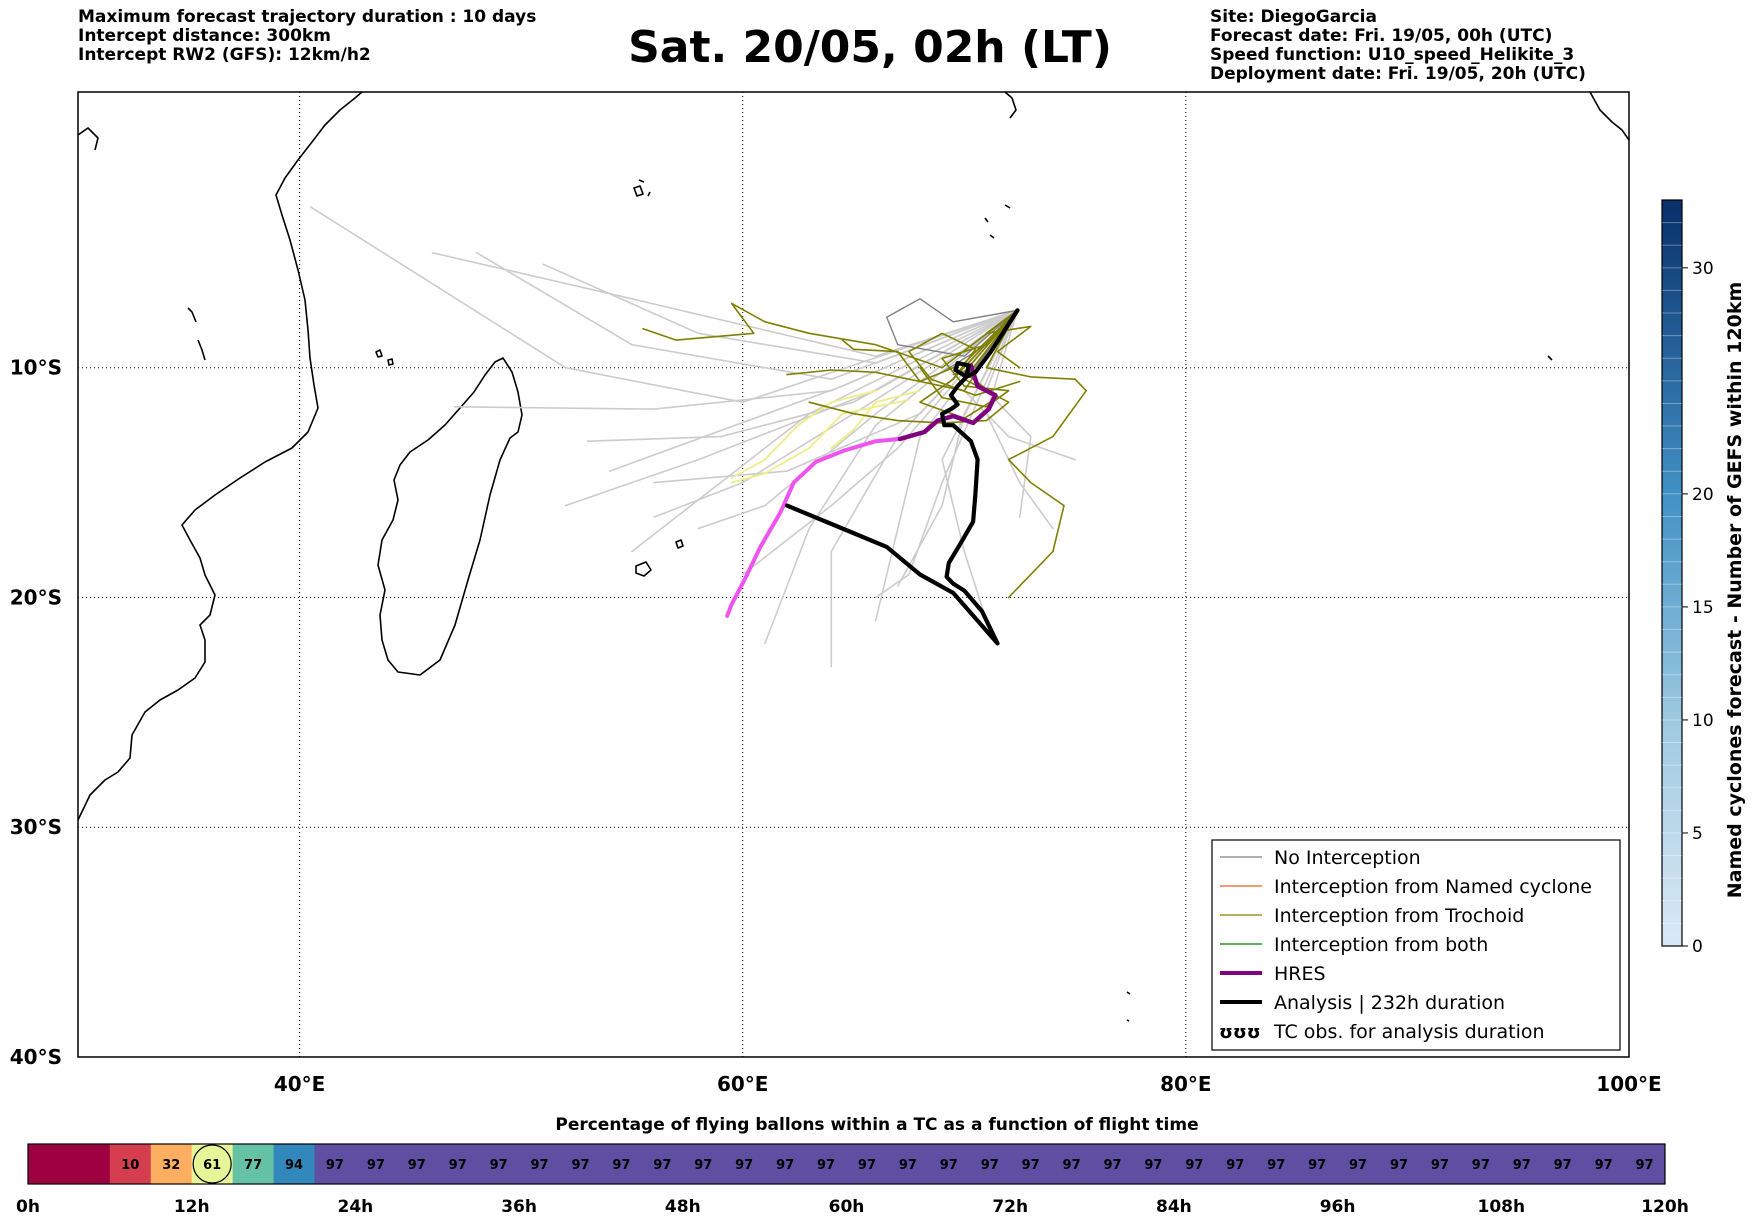  Describe the element at coordinates (642, 188) in the screenshot. I see `seychelles-islands` at that location.